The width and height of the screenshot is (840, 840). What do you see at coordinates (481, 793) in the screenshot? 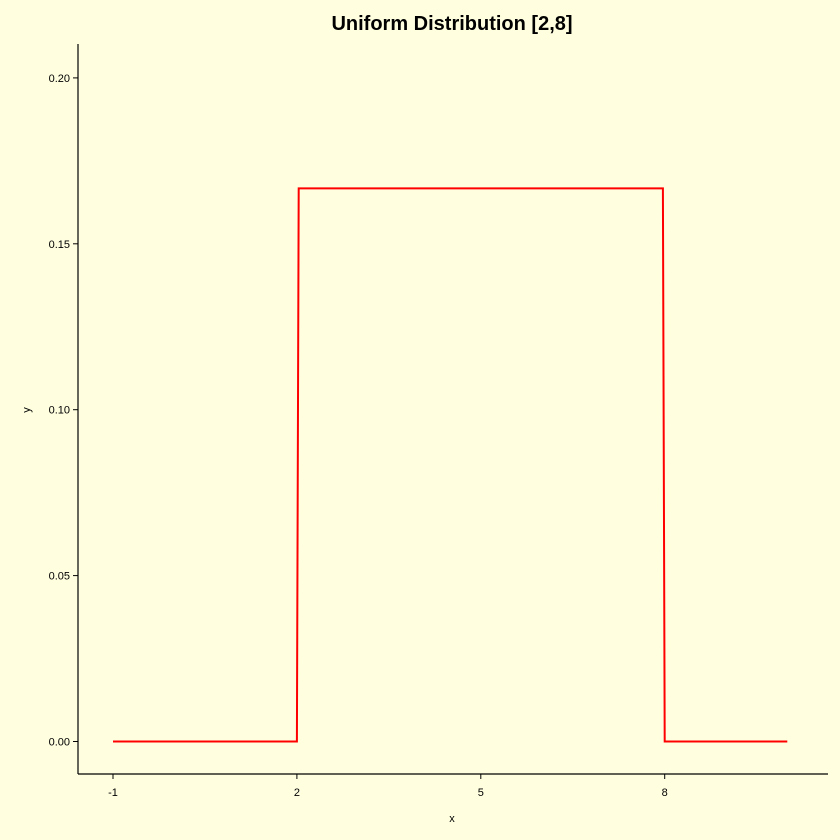
I see `x-tick-label: 5` at bounding box center [481, 793].